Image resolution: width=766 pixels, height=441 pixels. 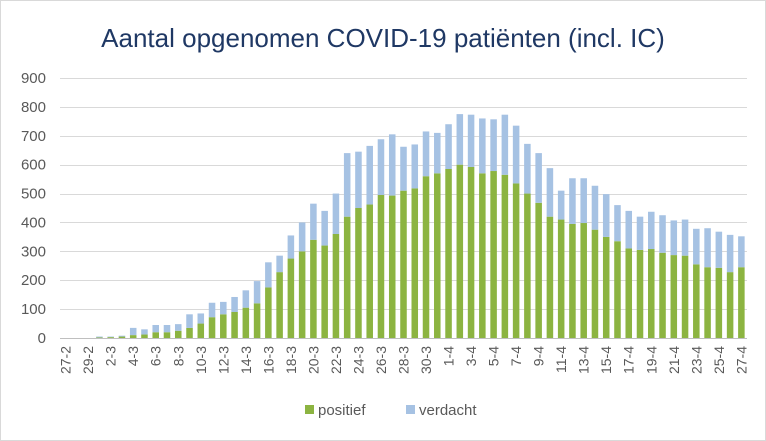 What do you see at coordinates (133, 356) in the screenshot?
I see `x-tick-label: 4-3` at bounding box center [133, 356].